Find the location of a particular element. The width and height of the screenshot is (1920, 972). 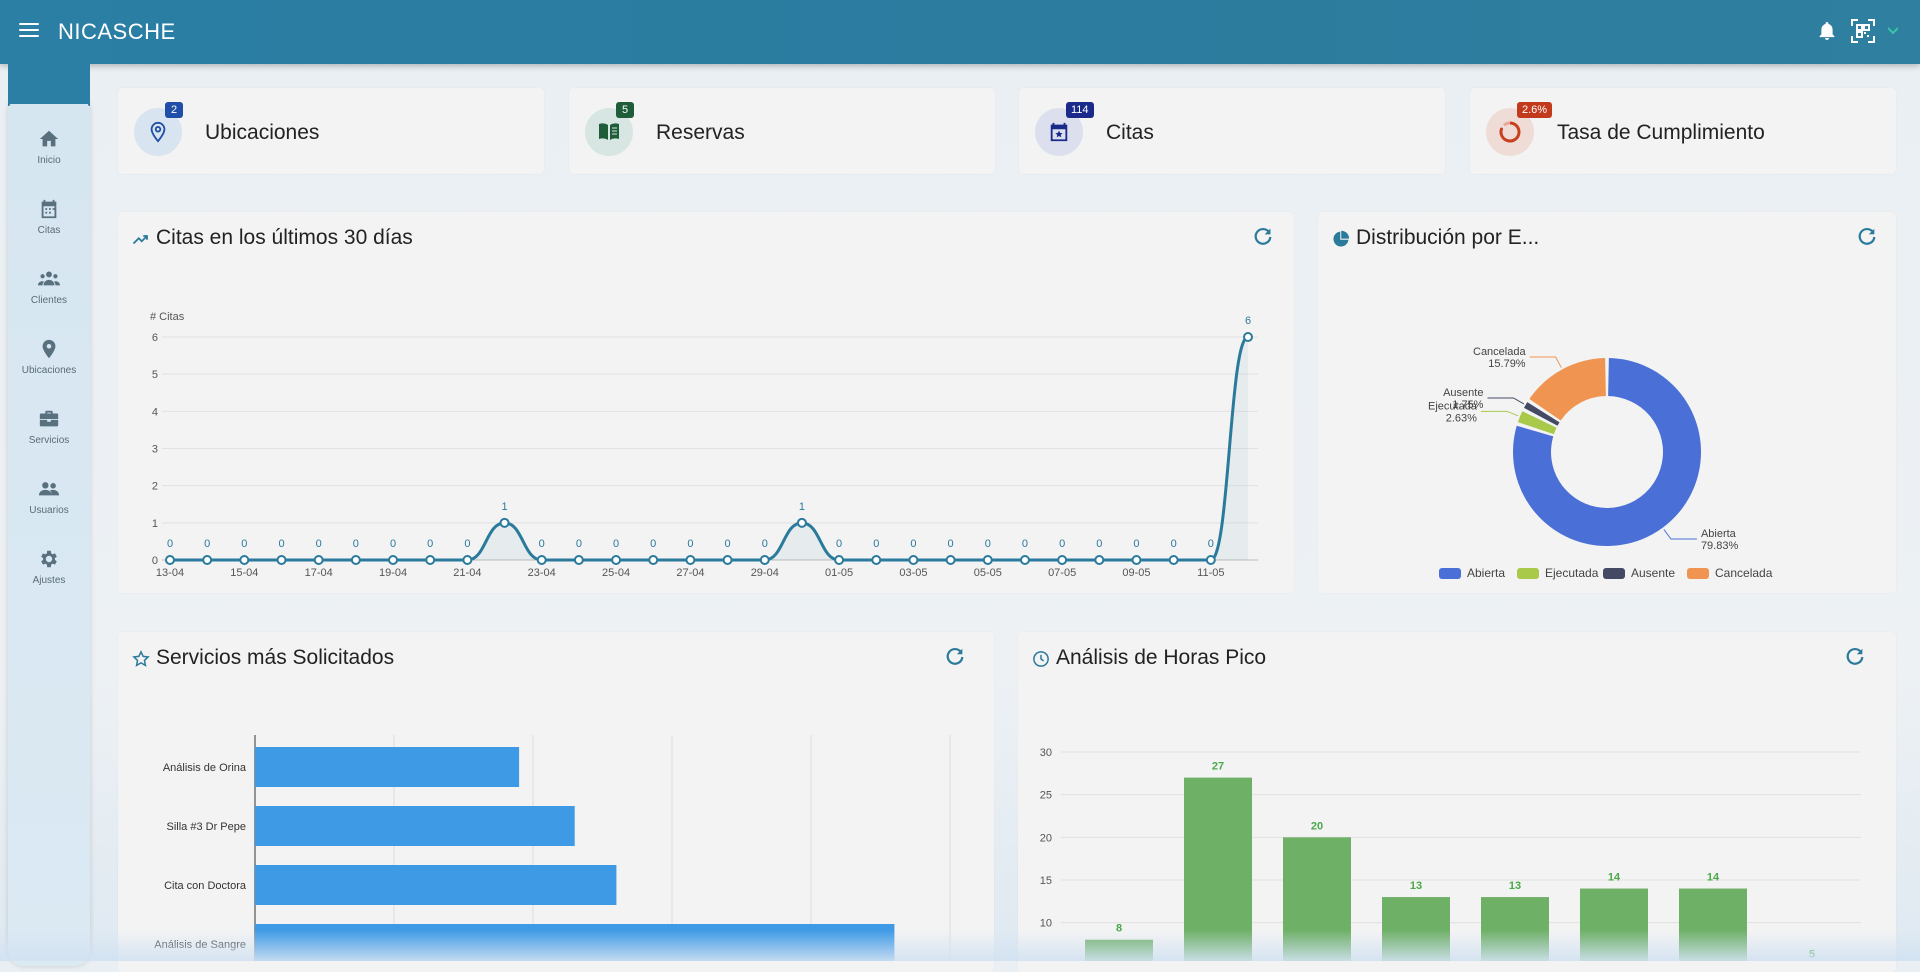

sidebar-item-citas: Citas is located at coordinates (49, 228).